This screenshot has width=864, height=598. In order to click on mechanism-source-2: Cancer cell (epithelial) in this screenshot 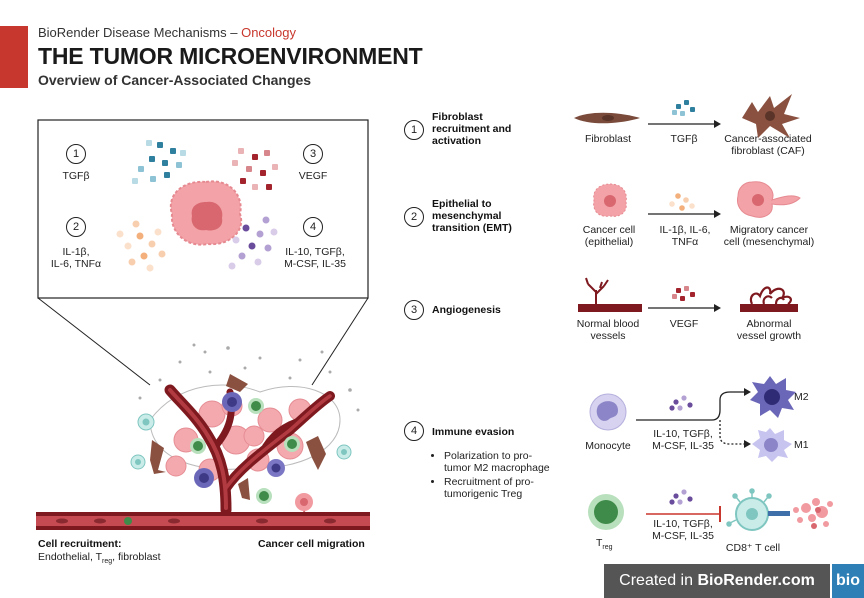, I will do `click(609, 236)`.